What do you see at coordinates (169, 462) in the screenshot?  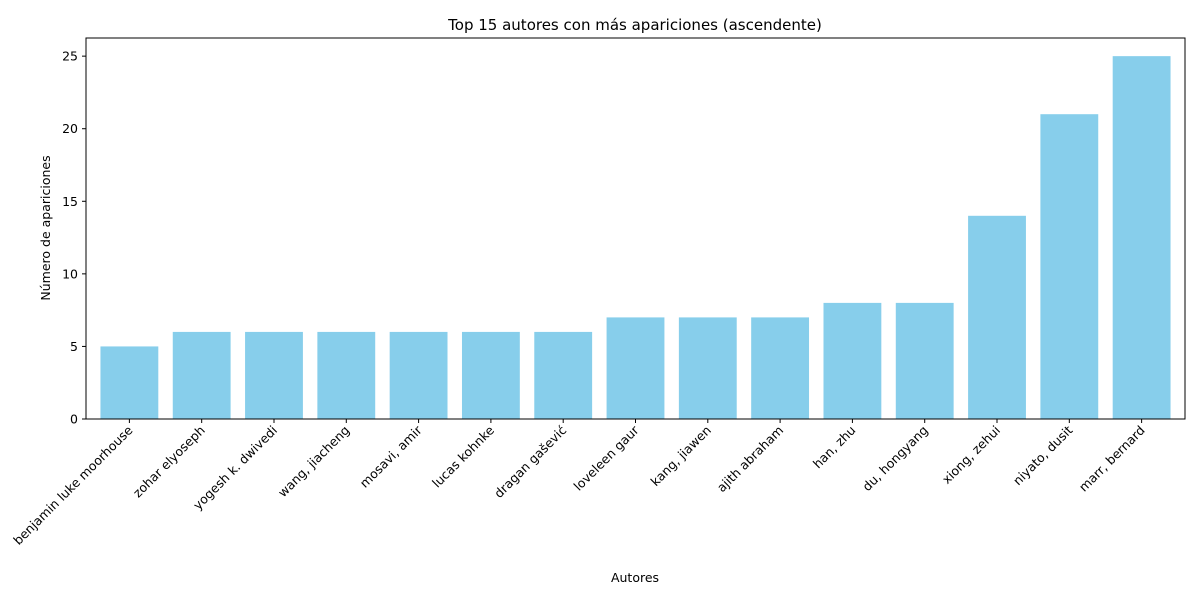 I see `x-tick-label-1: zohar elyoseph` at bounding box center [169, 462].